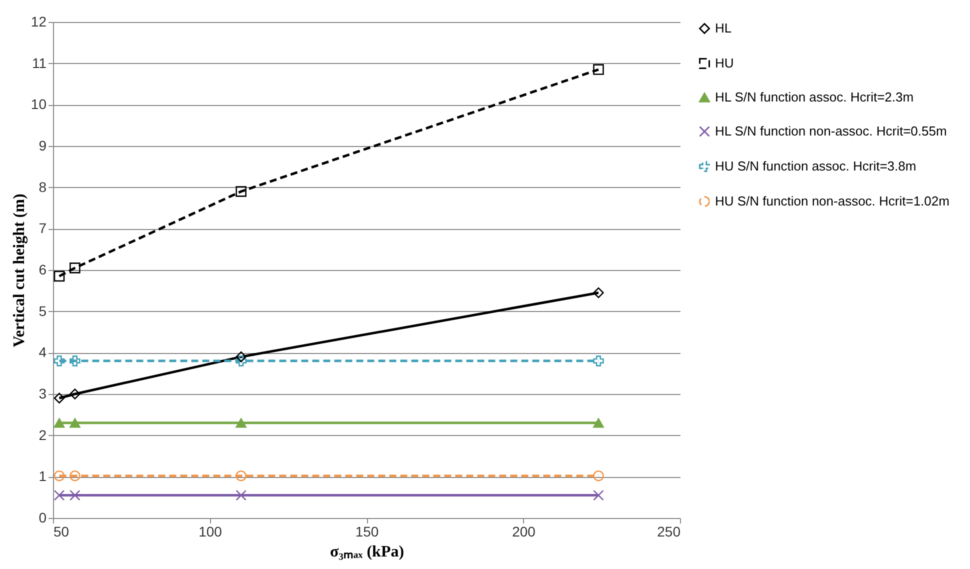  Describe the element at coordinates (42, 146) in the screenshot. I see `y-tick-label: 9` at that location.